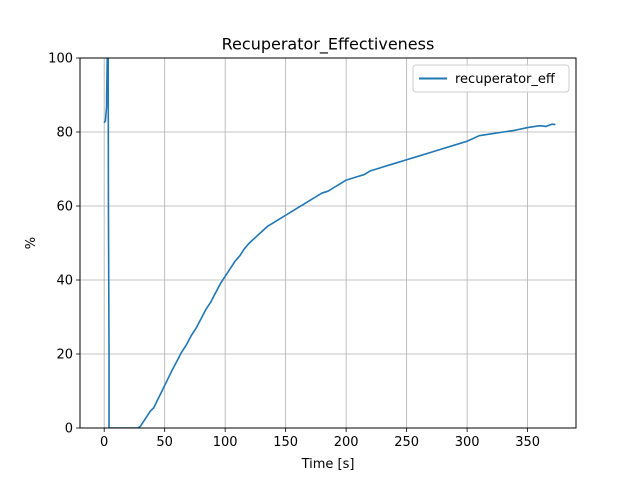 This screenshot has height=480, width=640. What do you see at coordinates (320, 439) in the screenshot?
I see `x-axis-ticks: 0 50 100 150 200 250 300 350` at bounding box center [320, 439].